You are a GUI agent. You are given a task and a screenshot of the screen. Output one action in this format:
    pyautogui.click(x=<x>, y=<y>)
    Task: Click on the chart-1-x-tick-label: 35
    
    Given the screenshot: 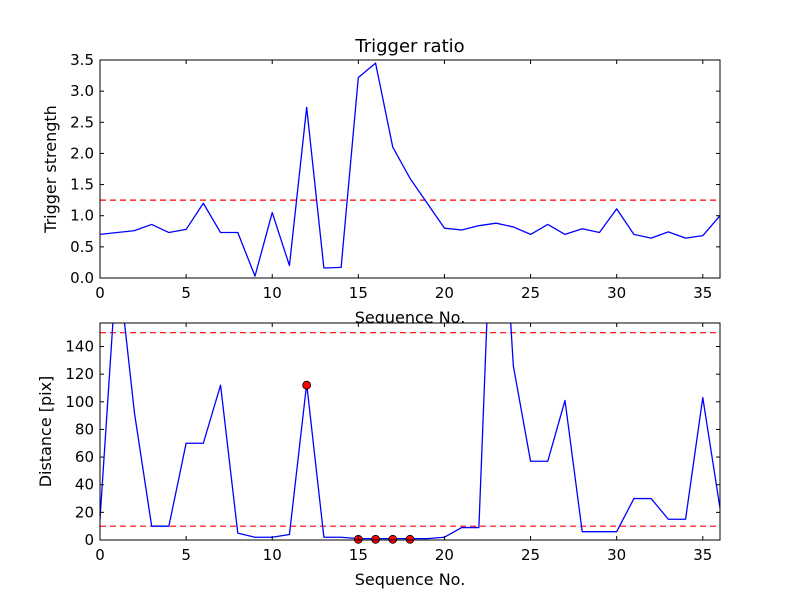 What is the action you would take?
    pyautogui.click(x=702, y=293)
    